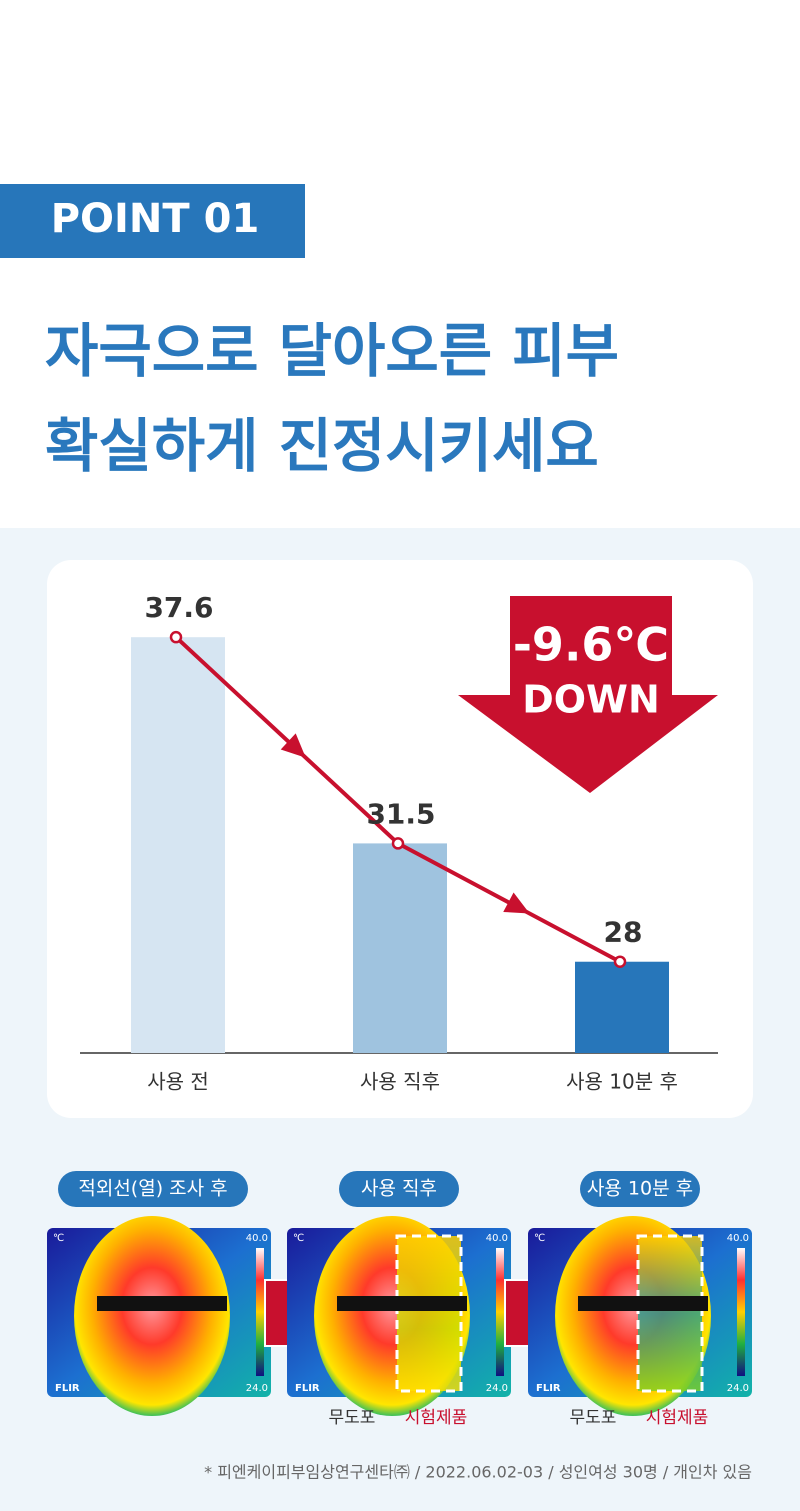  Describe the element at coordinates (591, 645) in the screenshot. I see `annotation: -9.6℃` at that location.